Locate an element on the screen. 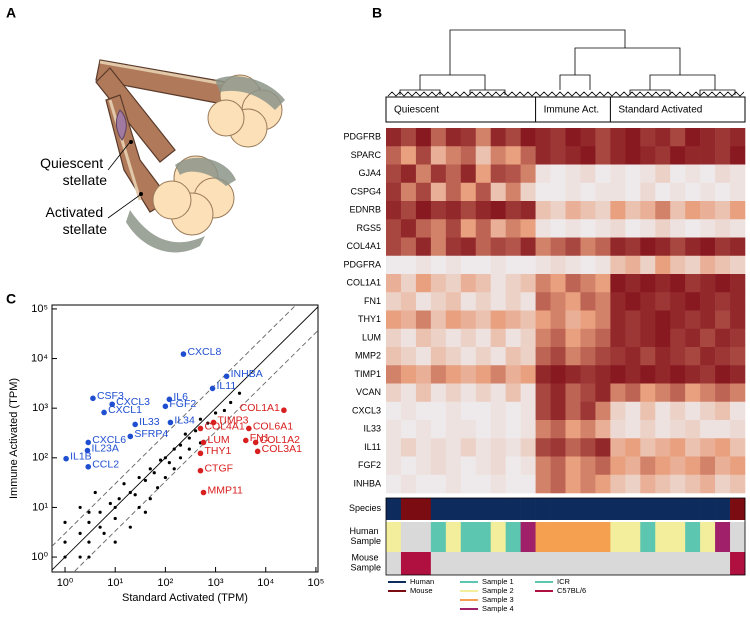  x-tick-label: 10¹ is located at coordinates (115, 583).